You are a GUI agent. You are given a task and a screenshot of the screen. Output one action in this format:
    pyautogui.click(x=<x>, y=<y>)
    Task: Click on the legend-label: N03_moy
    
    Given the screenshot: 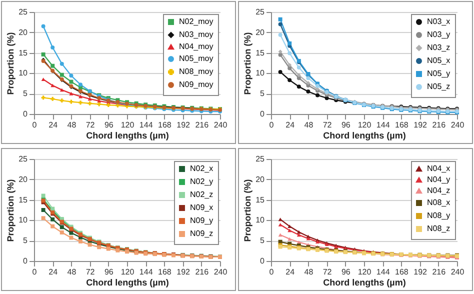 What is the action you would take?
    pyautogui.click(x=196, y=34)
    